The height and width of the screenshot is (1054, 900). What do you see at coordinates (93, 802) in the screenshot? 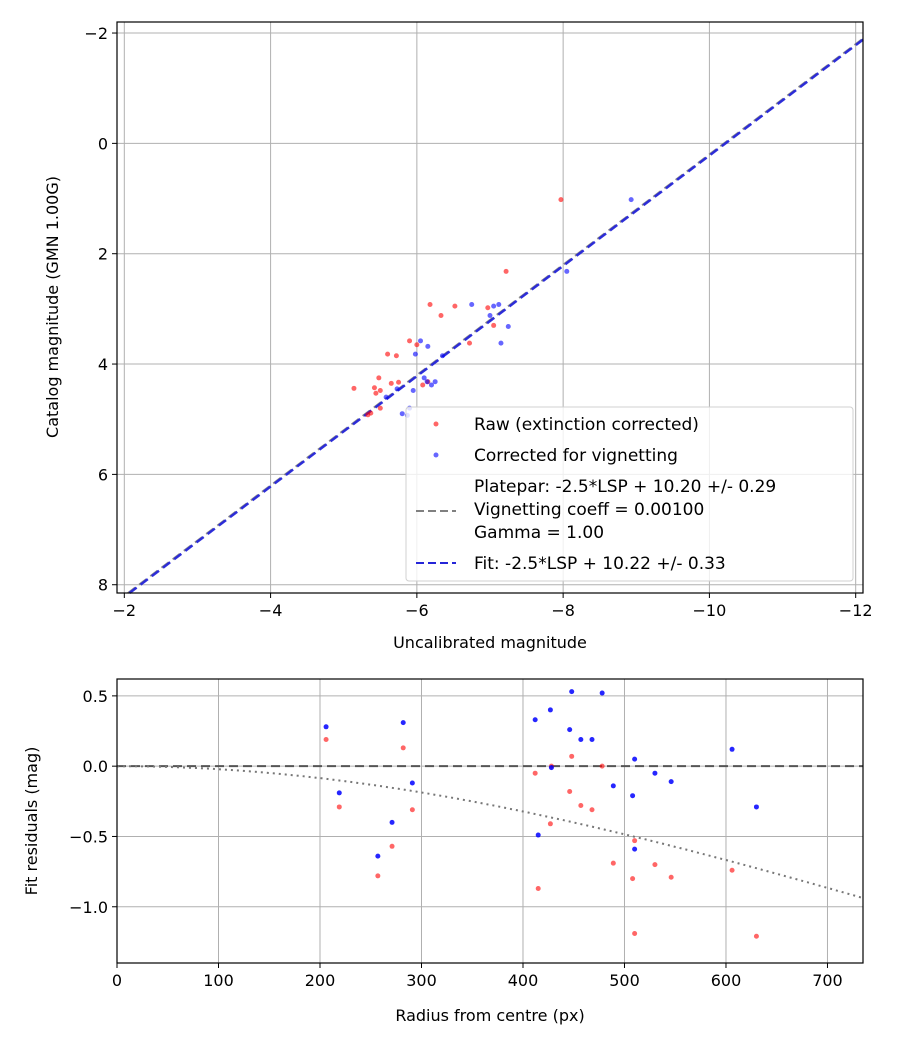
I see `bottom-y-ticks: 0.5 0.0 −0.5 −1.0` at bounding box center [93, 802].